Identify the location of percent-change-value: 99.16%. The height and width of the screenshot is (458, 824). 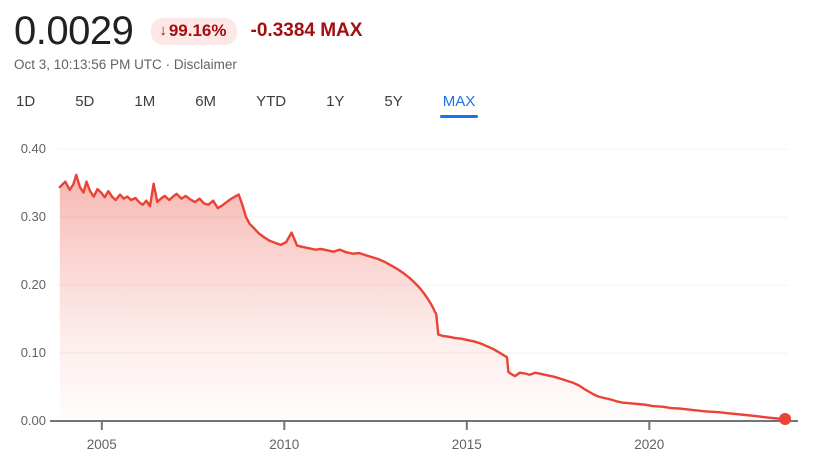
(197, 30).